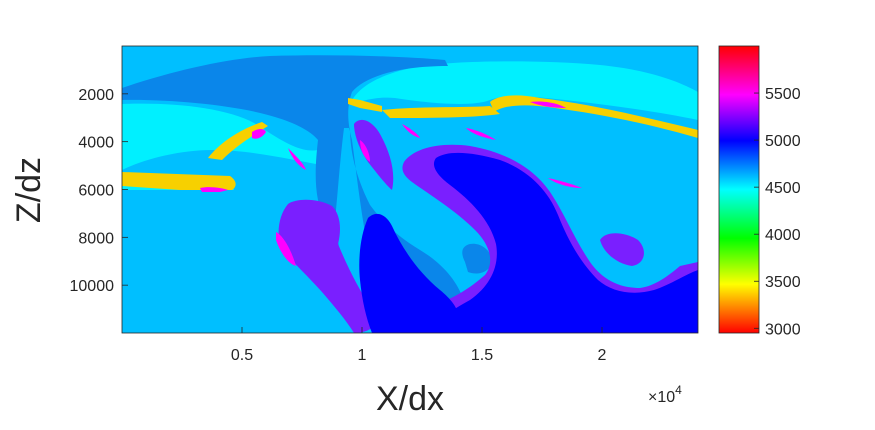 The image size is (875, 430). I want to click on y-tick-label: 10000, so click(92, 286).